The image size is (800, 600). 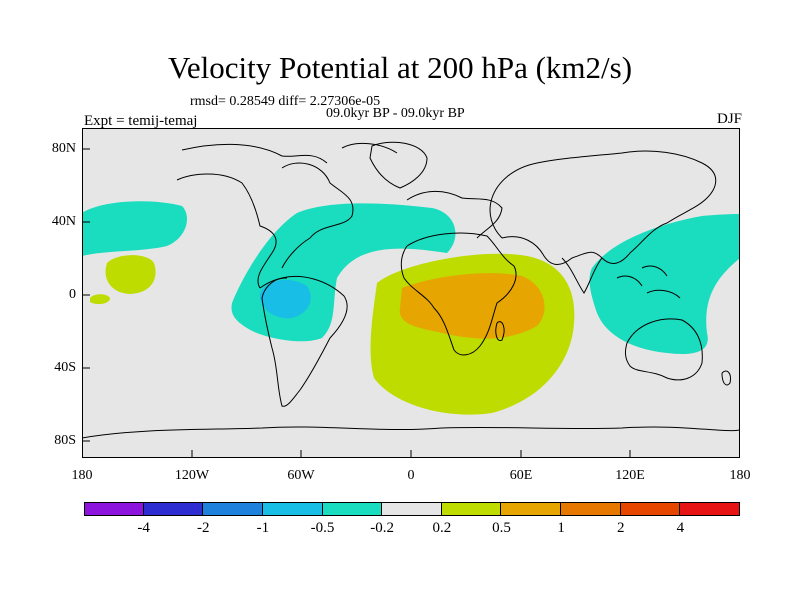 I want to click on lon-label-120e: 120E, so click(x=630, y=475).